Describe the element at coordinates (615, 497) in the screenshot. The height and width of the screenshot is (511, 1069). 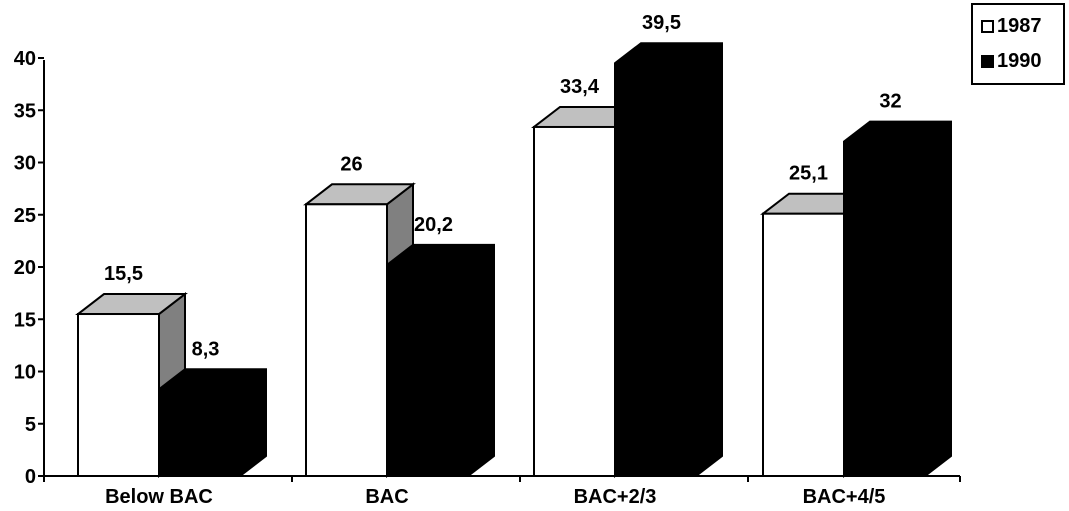
I see `category-label: BAC+2/3` at that location.